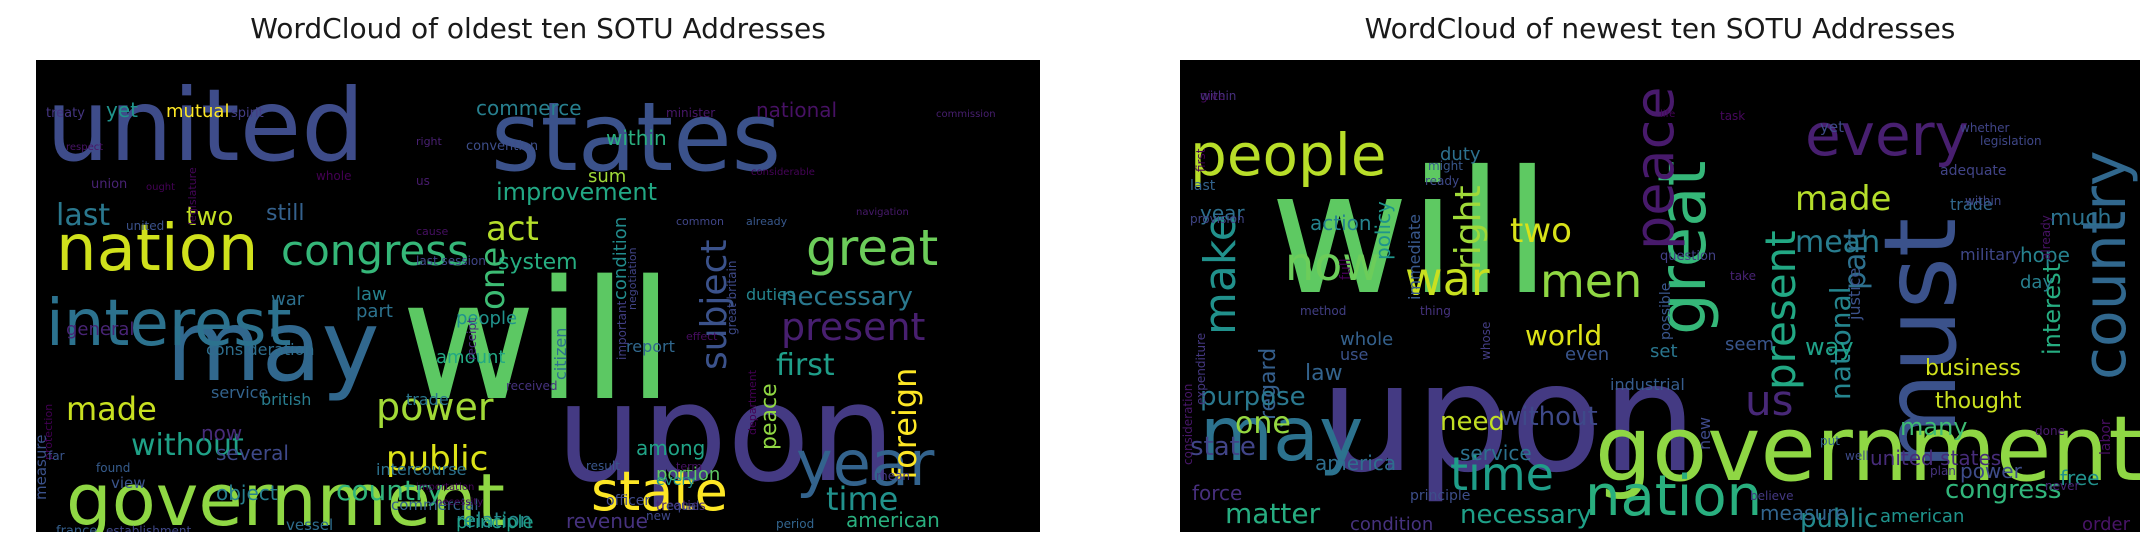 The height and width of the screenshot is (557, 2150). Describe the element at coordinates (109, 184) in the screenshot. I see `word-union: union` at that location.